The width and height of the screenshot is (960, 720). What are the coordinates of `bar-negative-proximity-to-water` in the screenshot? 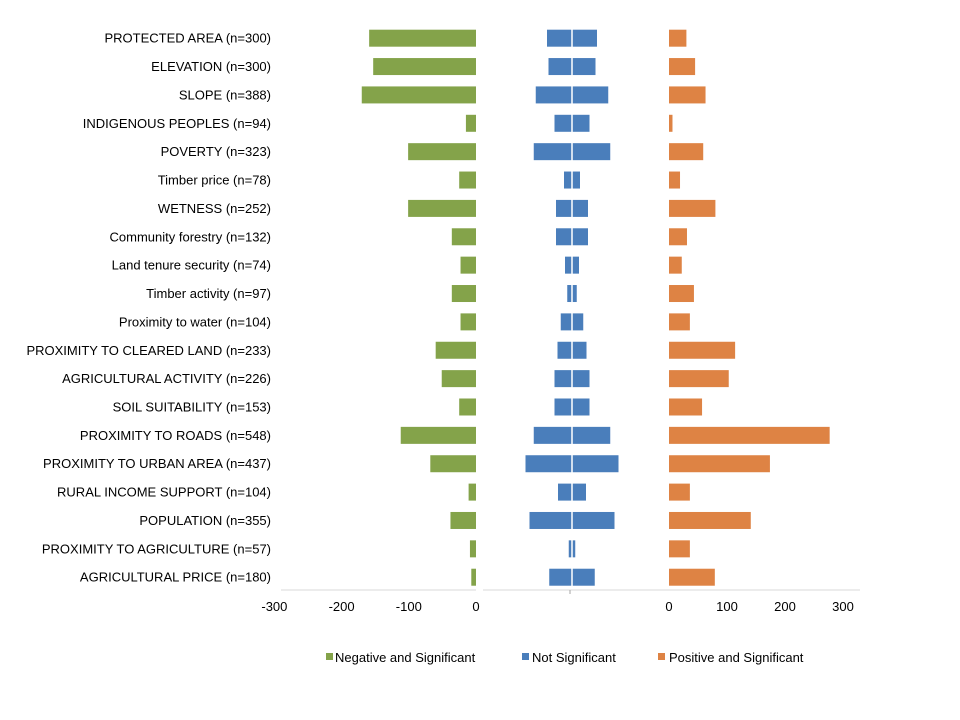 It's located at (468, 322).